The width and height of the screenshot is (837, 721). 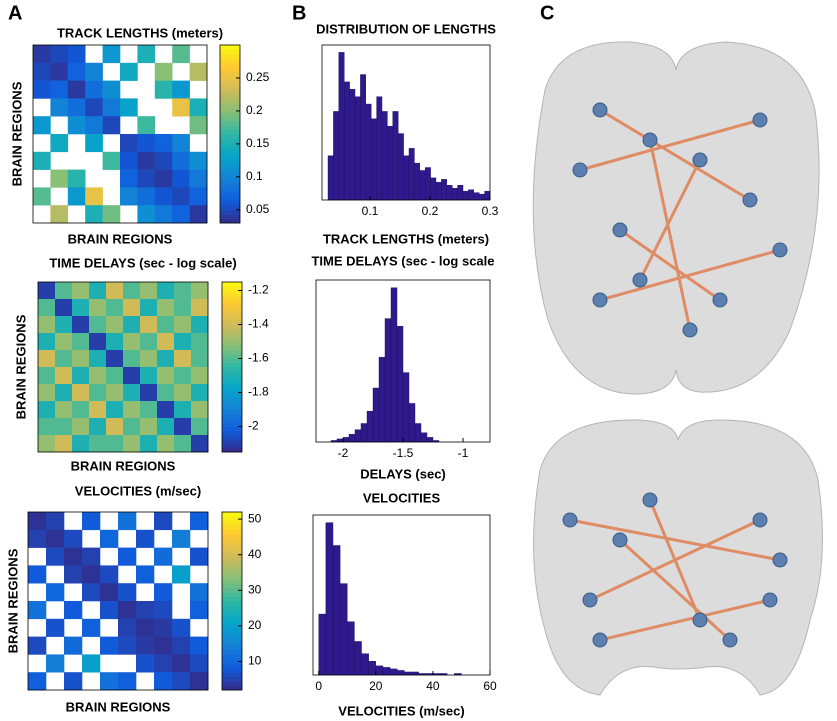 I want to click on colorbar-tick-label: 0.1, so click(x=254, y=176).